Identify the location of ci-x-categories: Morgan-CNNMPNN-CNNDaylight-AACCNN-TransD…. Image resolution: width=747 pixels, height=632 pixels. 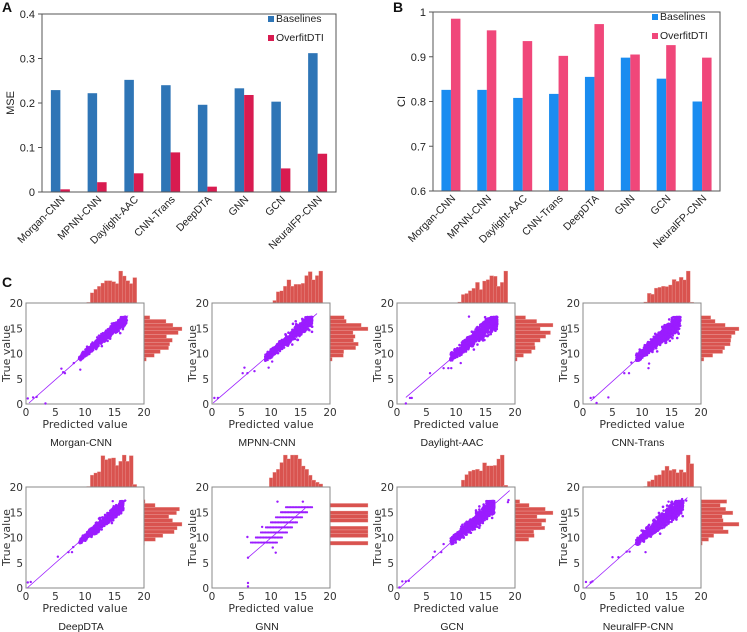
(557, 221).